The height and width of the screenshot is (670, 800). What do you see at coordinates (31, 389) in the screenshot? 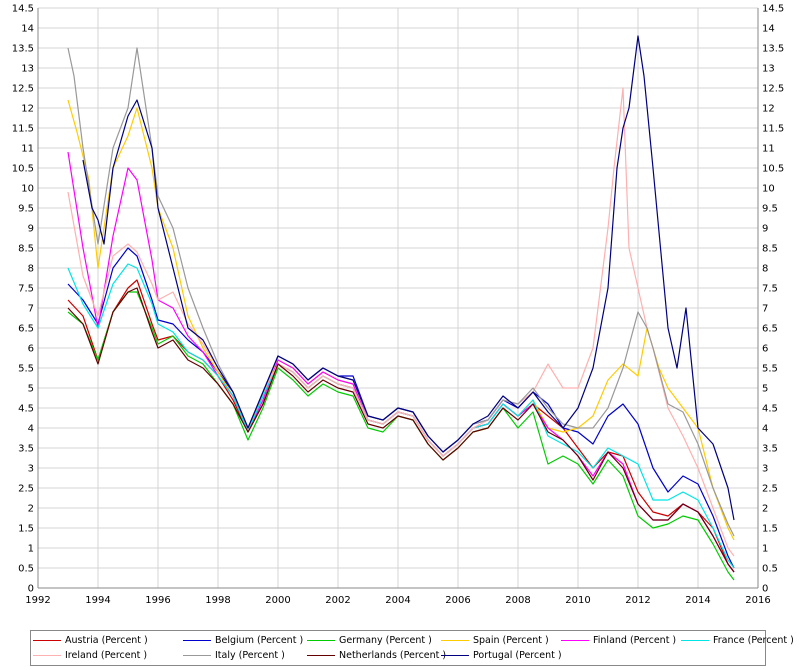
I see `y-tick-label-left: 5` at bounding box center [31, 389].